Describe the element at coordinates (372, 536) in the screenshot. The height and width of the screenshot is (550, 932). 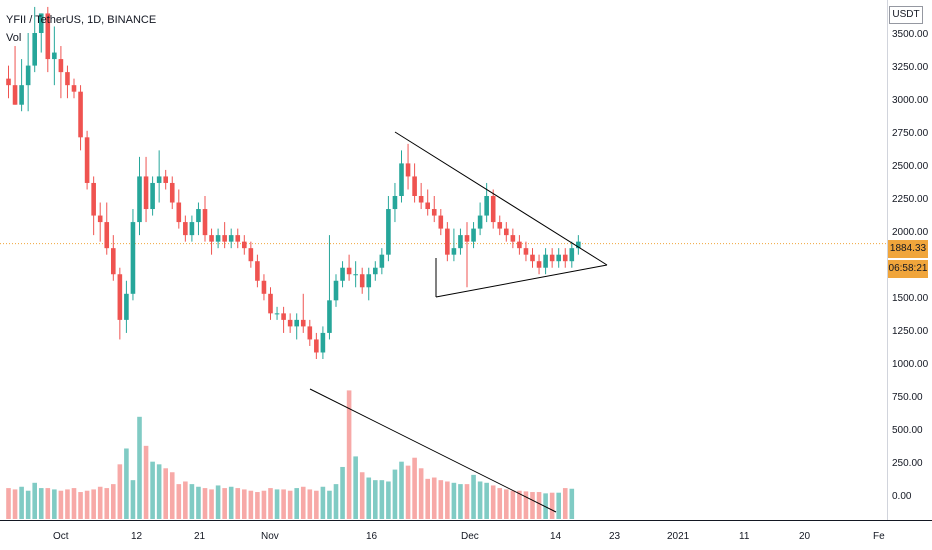
I see `time-tick: 16` at that location.